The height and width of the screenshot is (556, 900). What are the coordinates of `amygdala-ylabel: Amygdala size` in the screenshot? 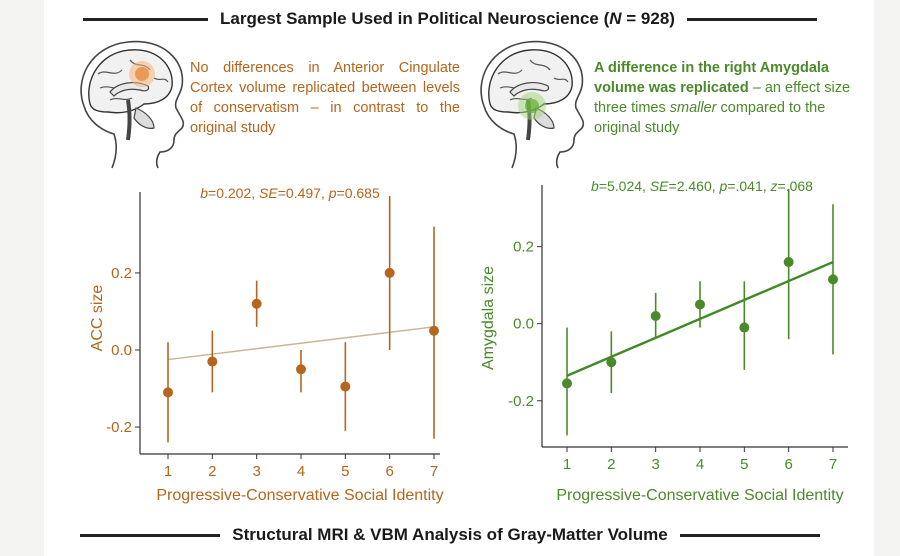 It's located at (488, 318).